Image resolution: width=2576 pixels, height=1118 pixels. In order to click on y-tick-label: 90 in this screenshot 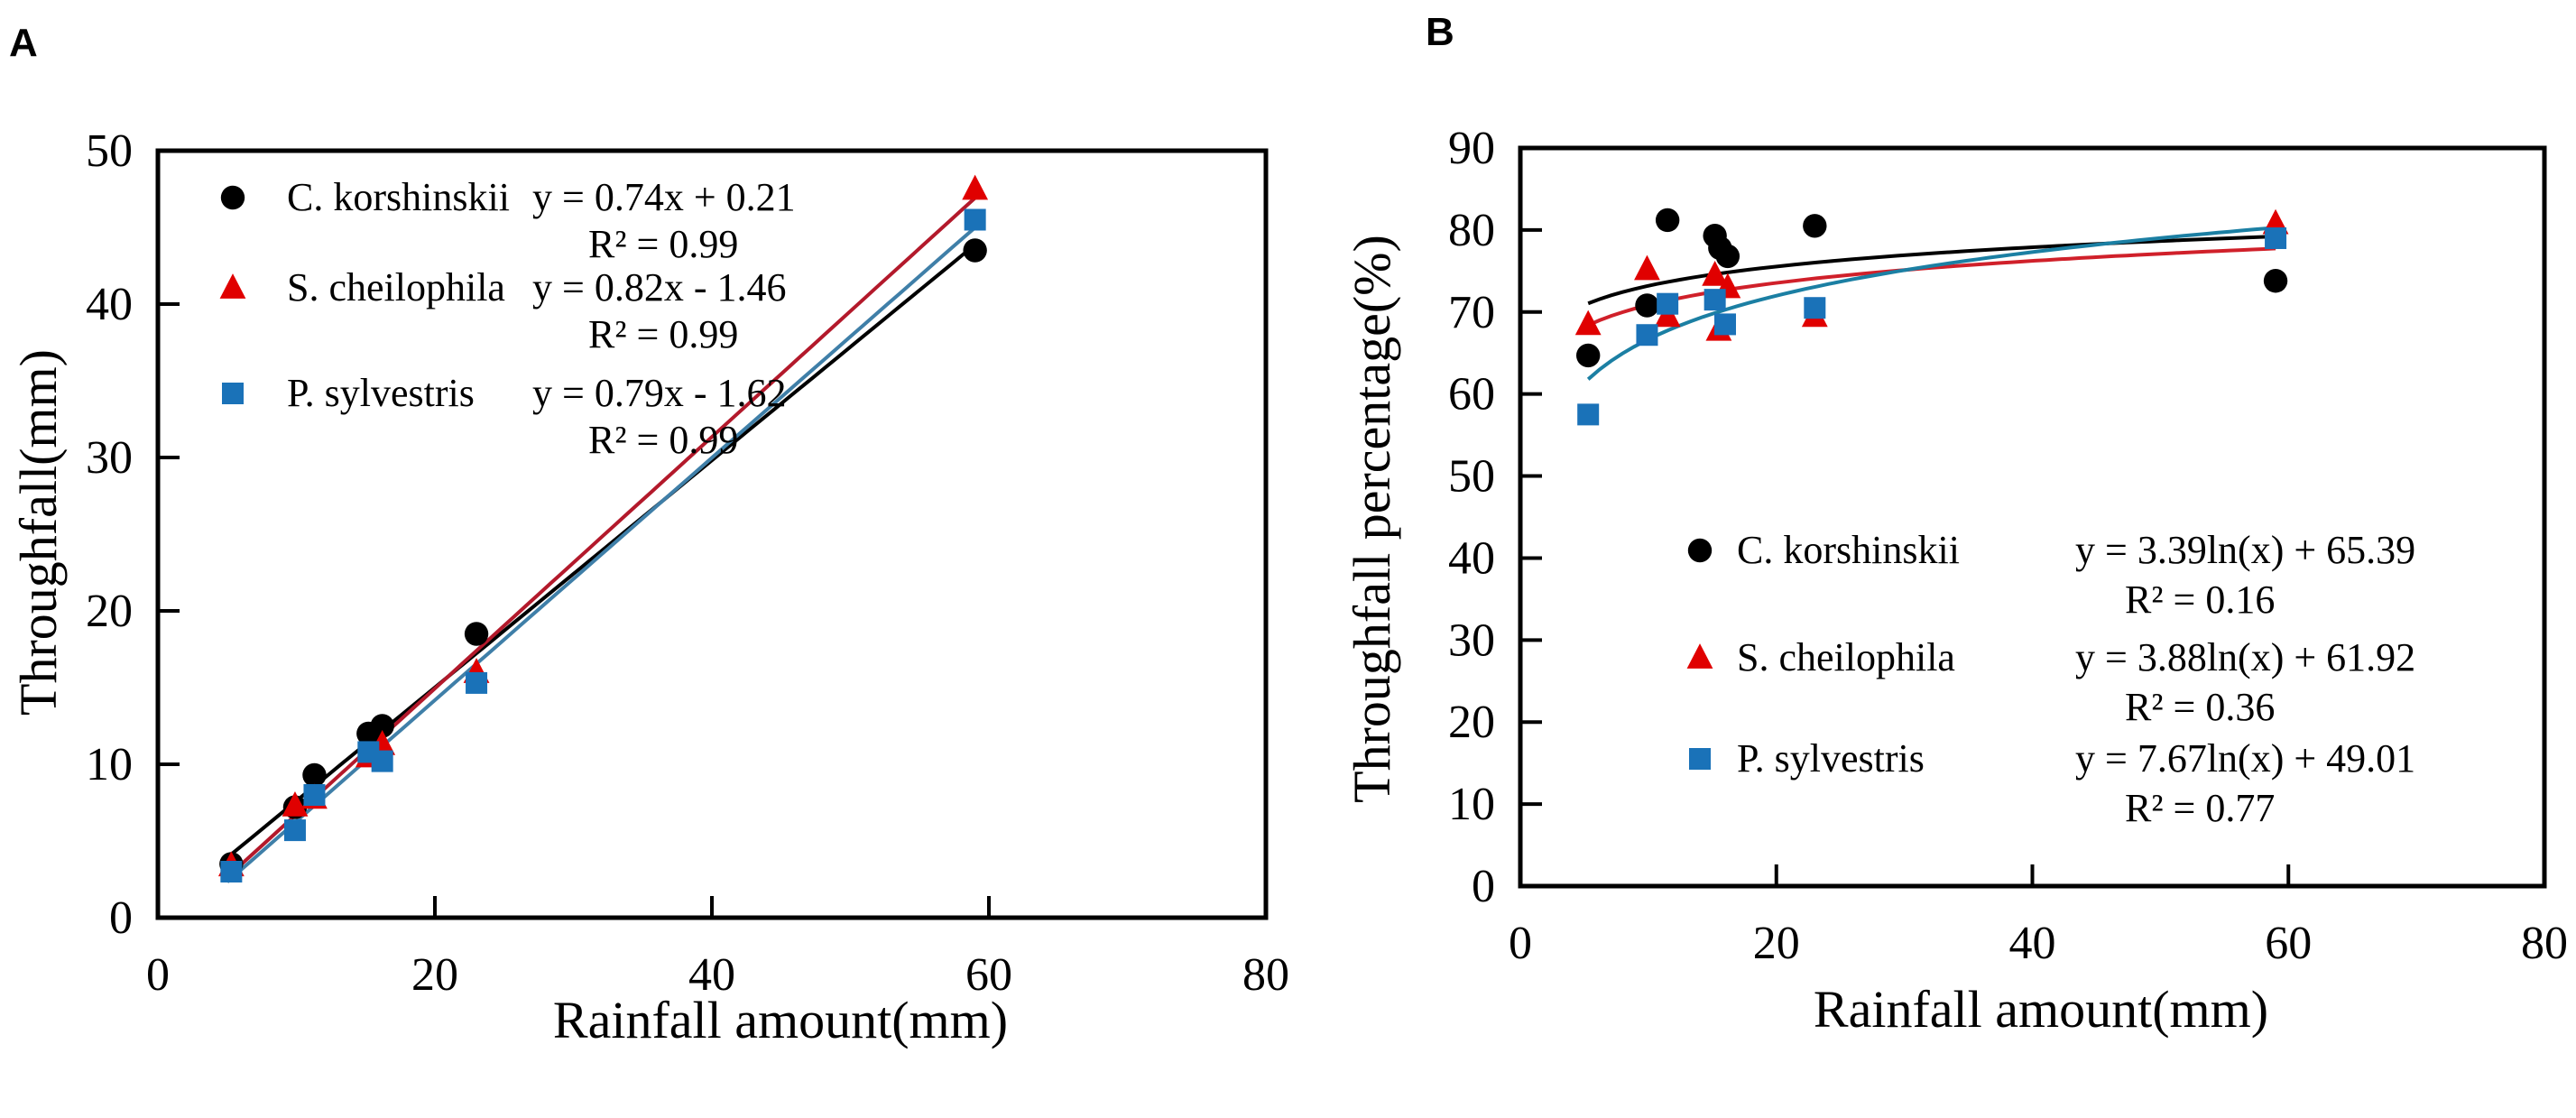, I will do `click(1471, 148)`.